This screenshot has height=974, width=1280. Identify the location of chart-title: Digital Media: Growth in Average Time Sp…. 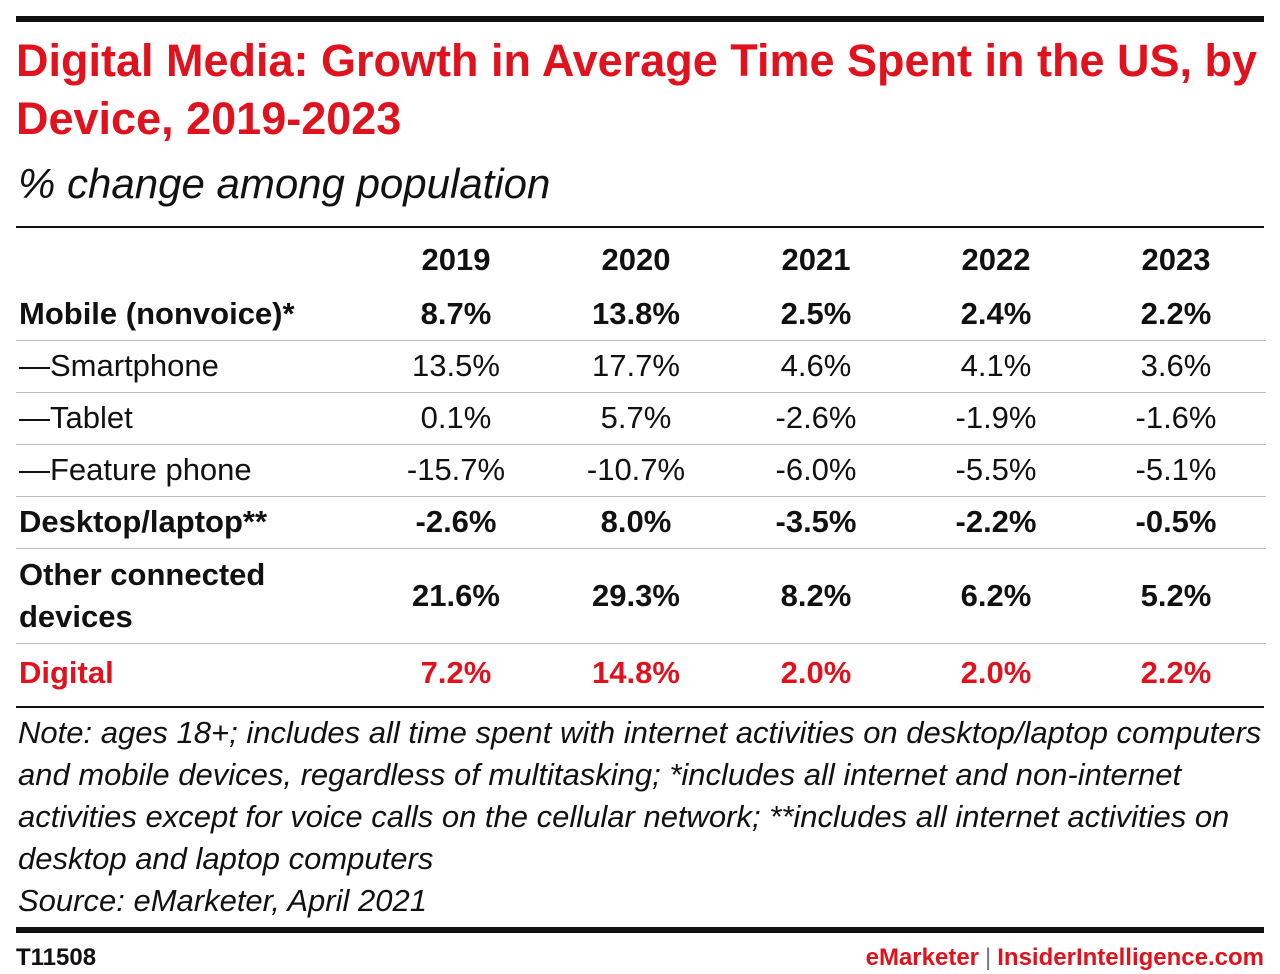
(637, 89).